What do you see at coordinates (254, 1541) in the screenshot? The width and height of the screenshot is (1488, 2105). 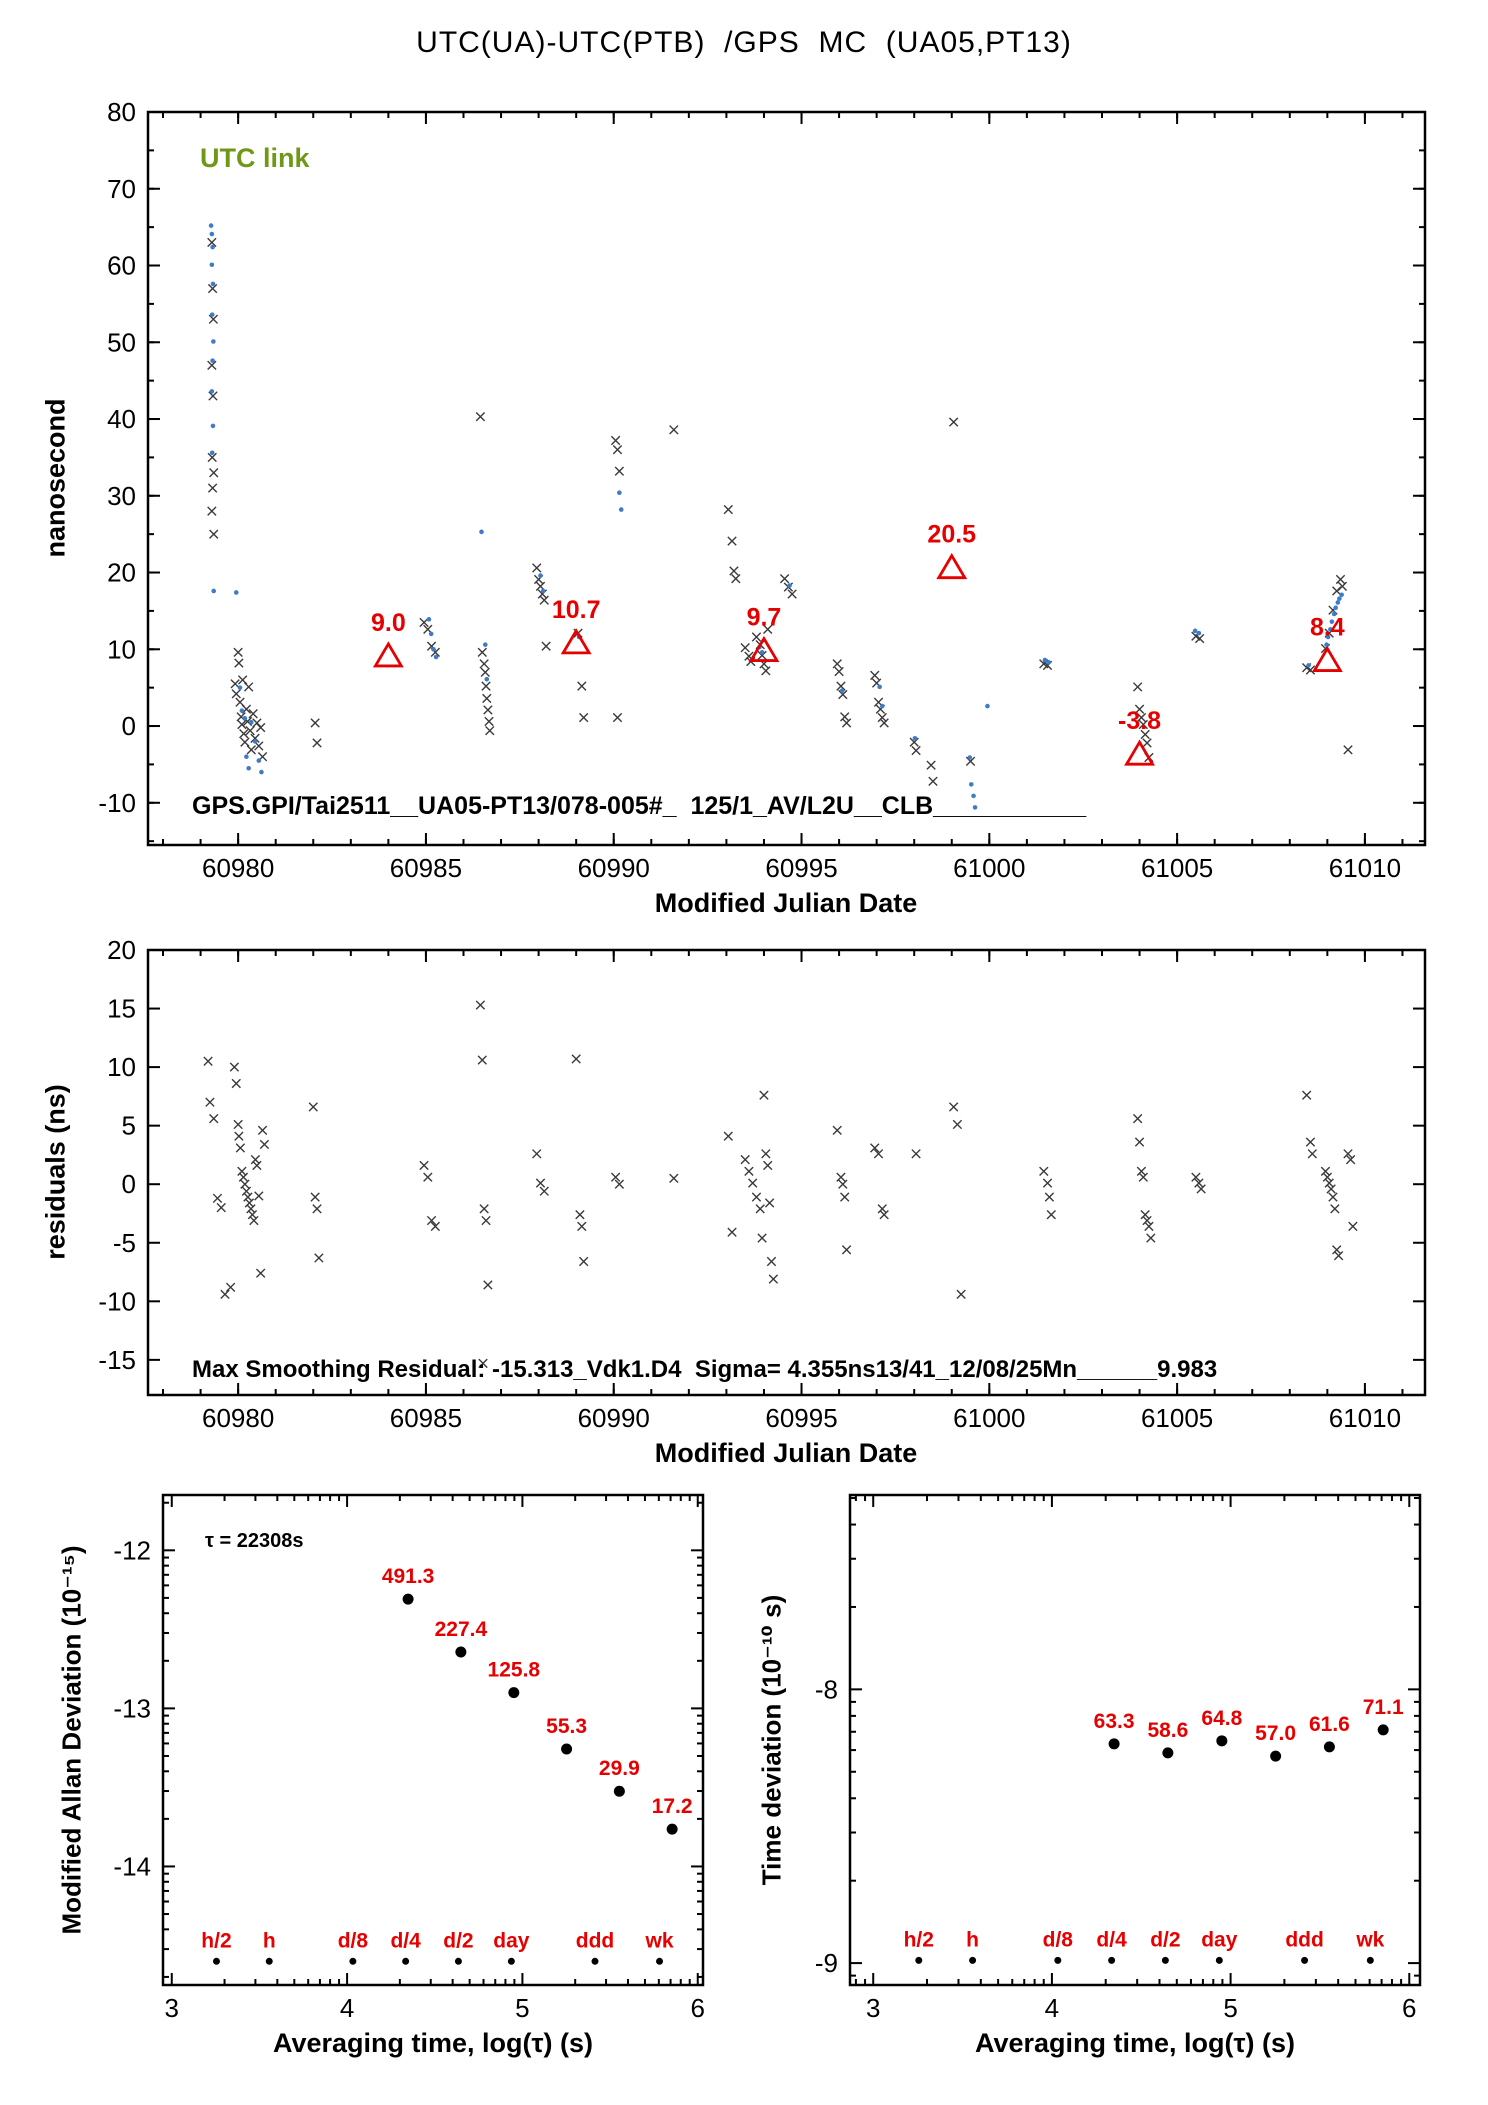 I see `tau-value-text: τ = 22308s` at bounding box center [254, 1541].